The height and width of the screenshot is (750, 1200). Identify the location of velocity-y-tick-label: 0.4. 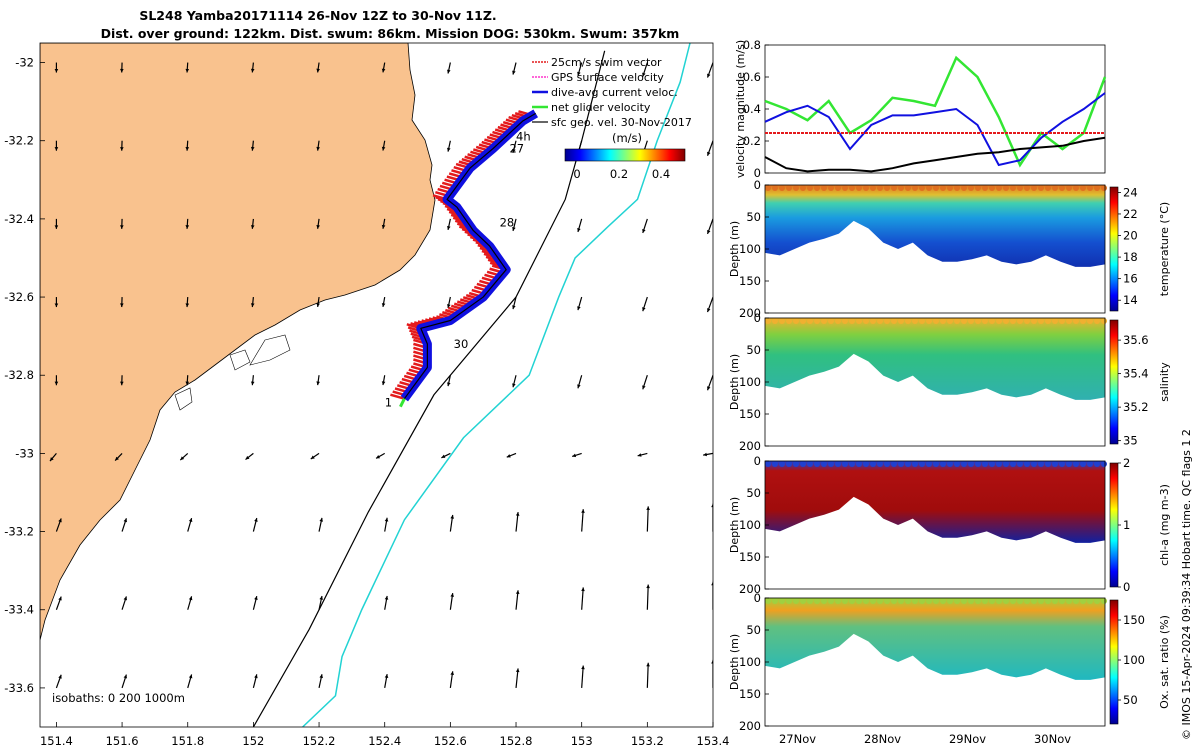
(752, 109).